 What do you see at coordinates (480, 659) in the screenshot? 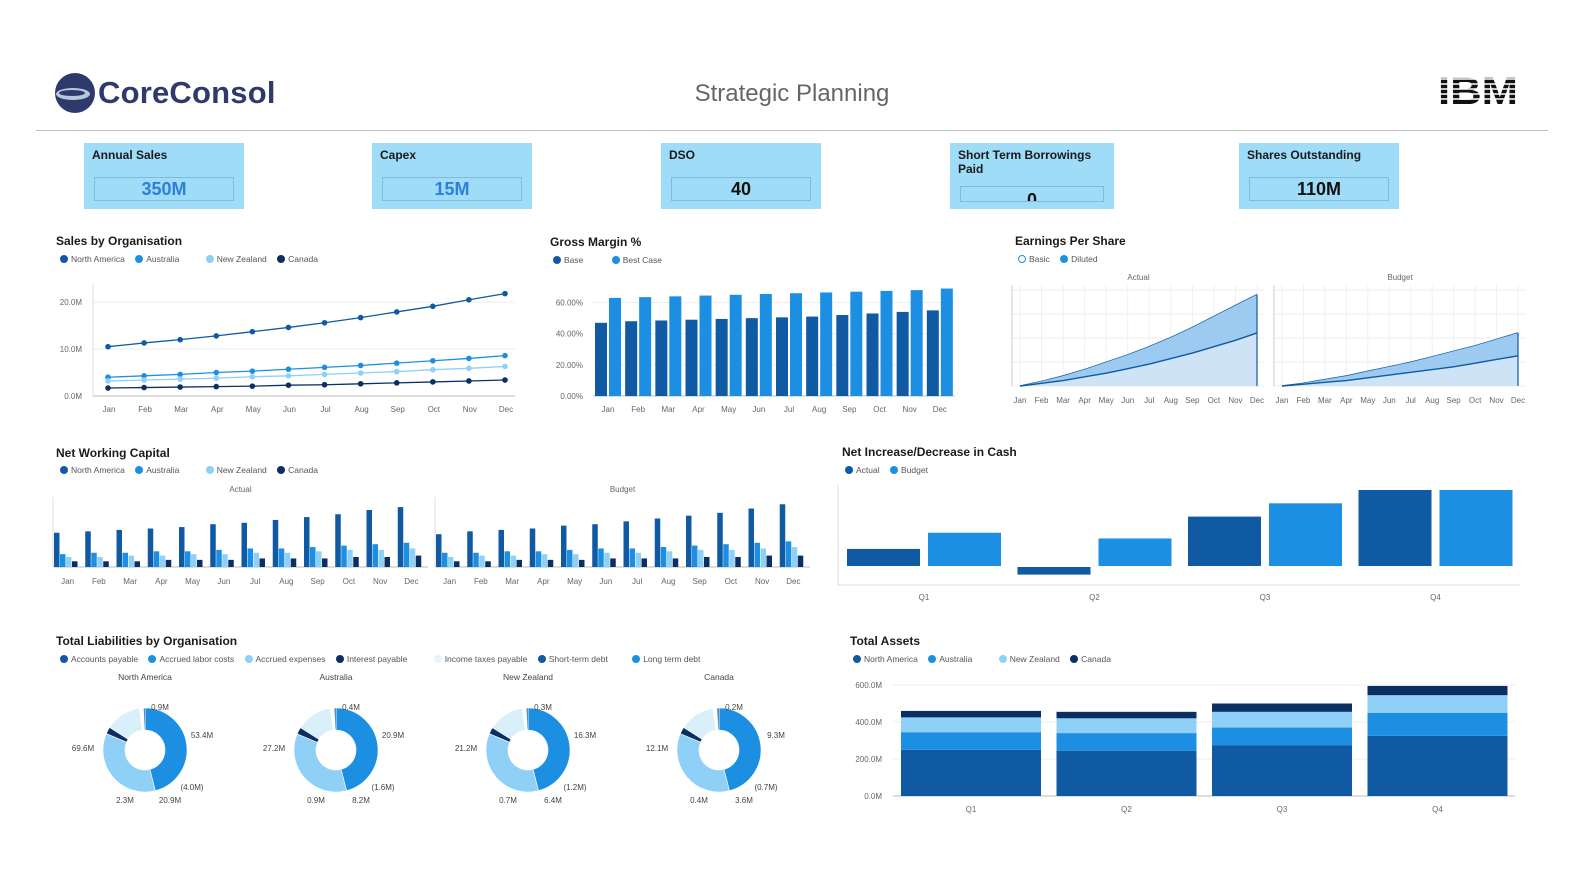
I see `legend-item: Income taxes payable` at bounding box center [480, 659].